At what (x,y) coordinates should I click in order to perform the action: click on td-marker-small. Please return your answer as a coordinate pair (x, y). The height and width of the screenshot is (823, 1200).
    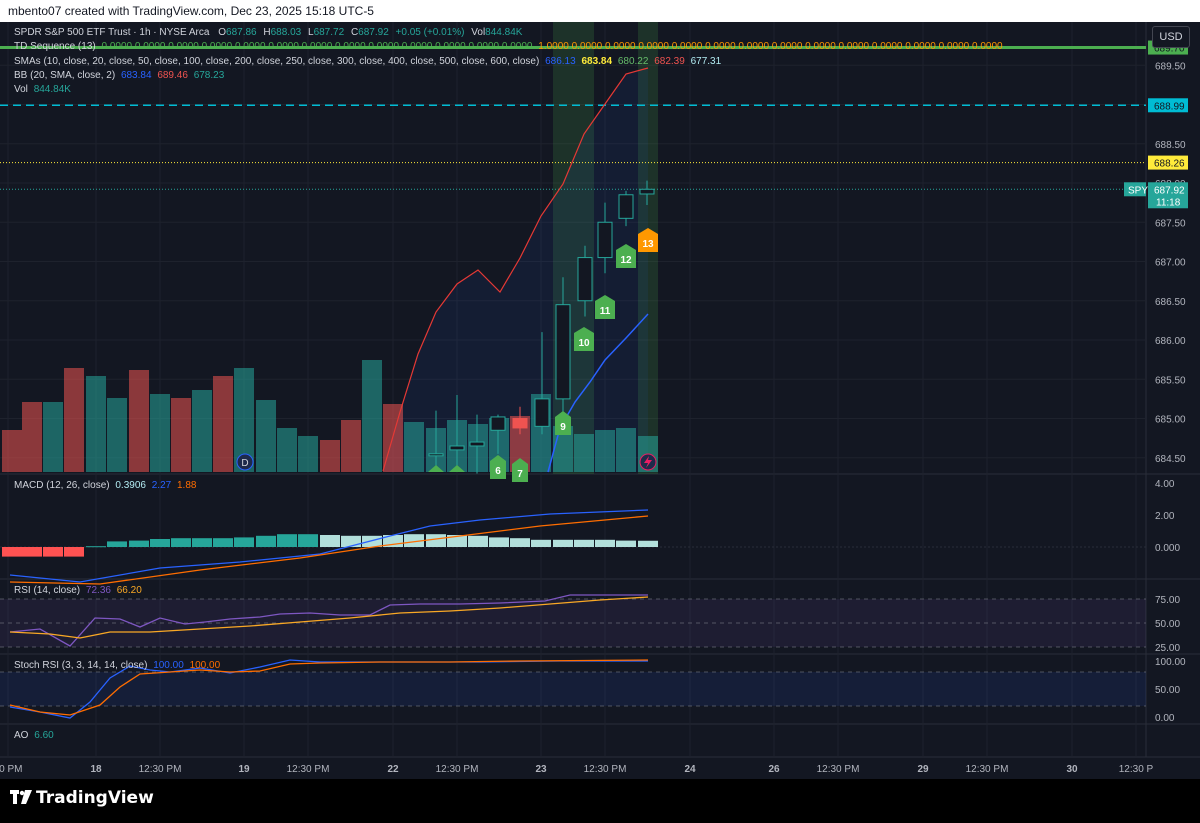
    Looking at the image, I should click on (436, 468).